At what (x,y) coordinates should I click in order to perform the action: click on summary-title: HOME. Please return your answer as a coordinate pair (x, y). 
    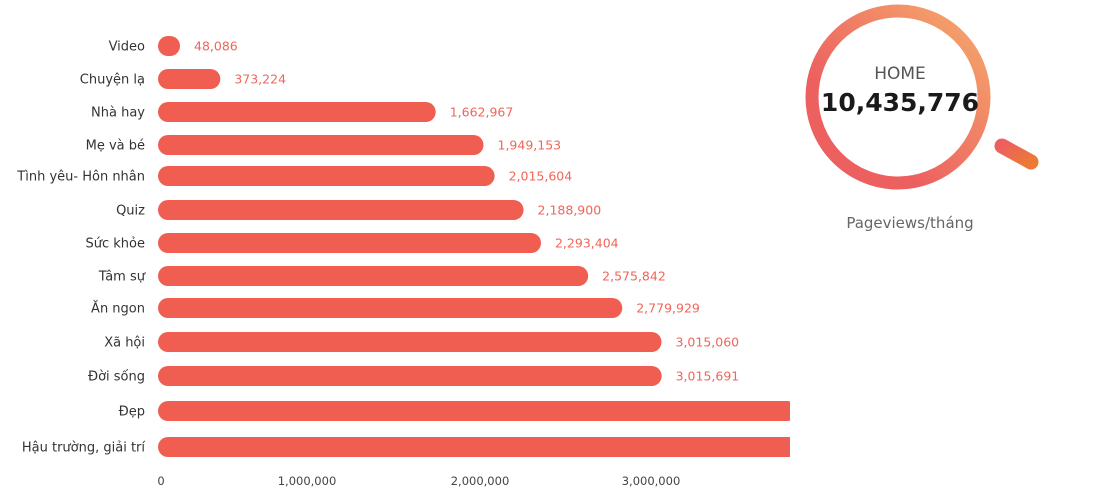
    Looking at the image, I should click on (900, 74).